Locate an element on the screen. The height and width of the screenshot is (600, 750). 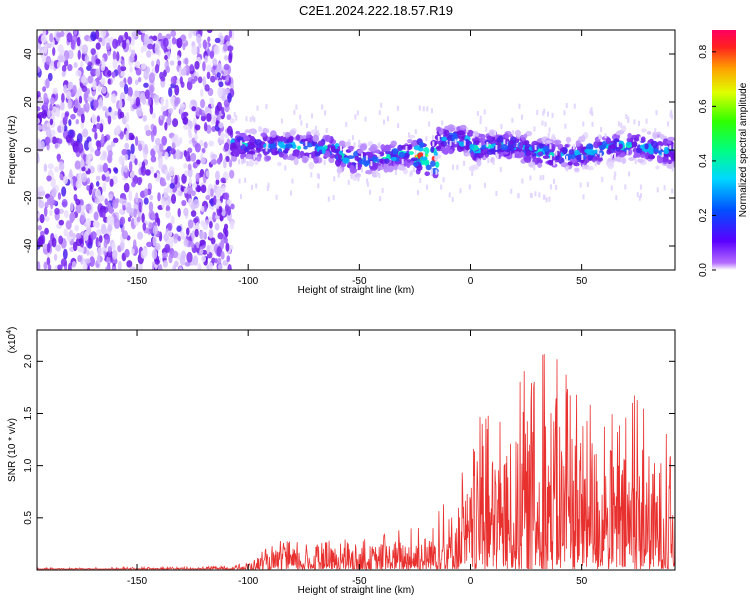
y-tick-label: -20 is located at coordinates (28, 197).